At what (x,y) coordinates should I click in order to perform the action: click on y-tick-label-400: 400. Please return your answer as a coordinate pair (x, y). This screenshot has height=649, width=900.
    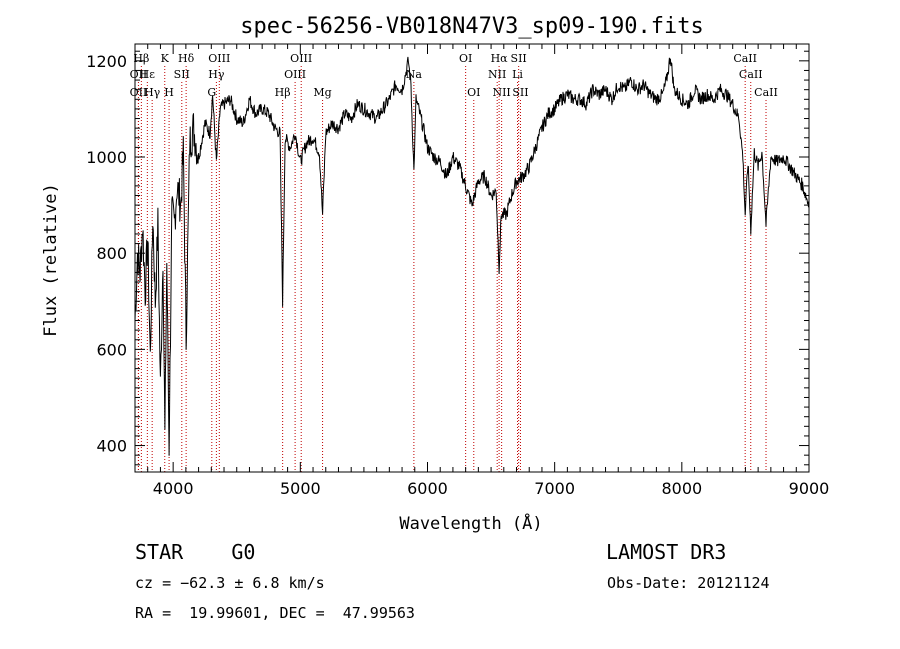
    Looking at the image, I should click on (111, 446).